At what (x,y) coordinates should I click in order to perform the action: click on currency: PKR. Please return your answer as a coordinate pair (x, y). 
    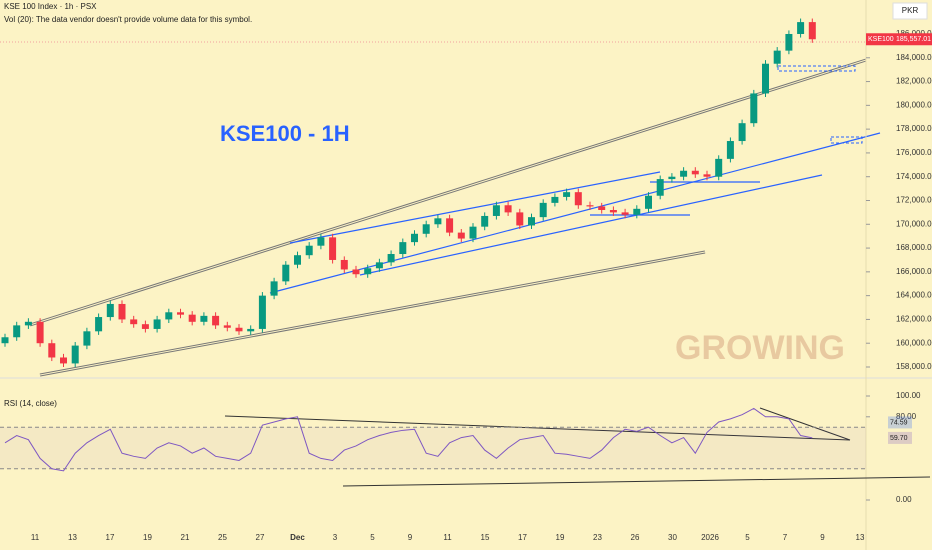
    Looking at the image, I should click on (910, 10).